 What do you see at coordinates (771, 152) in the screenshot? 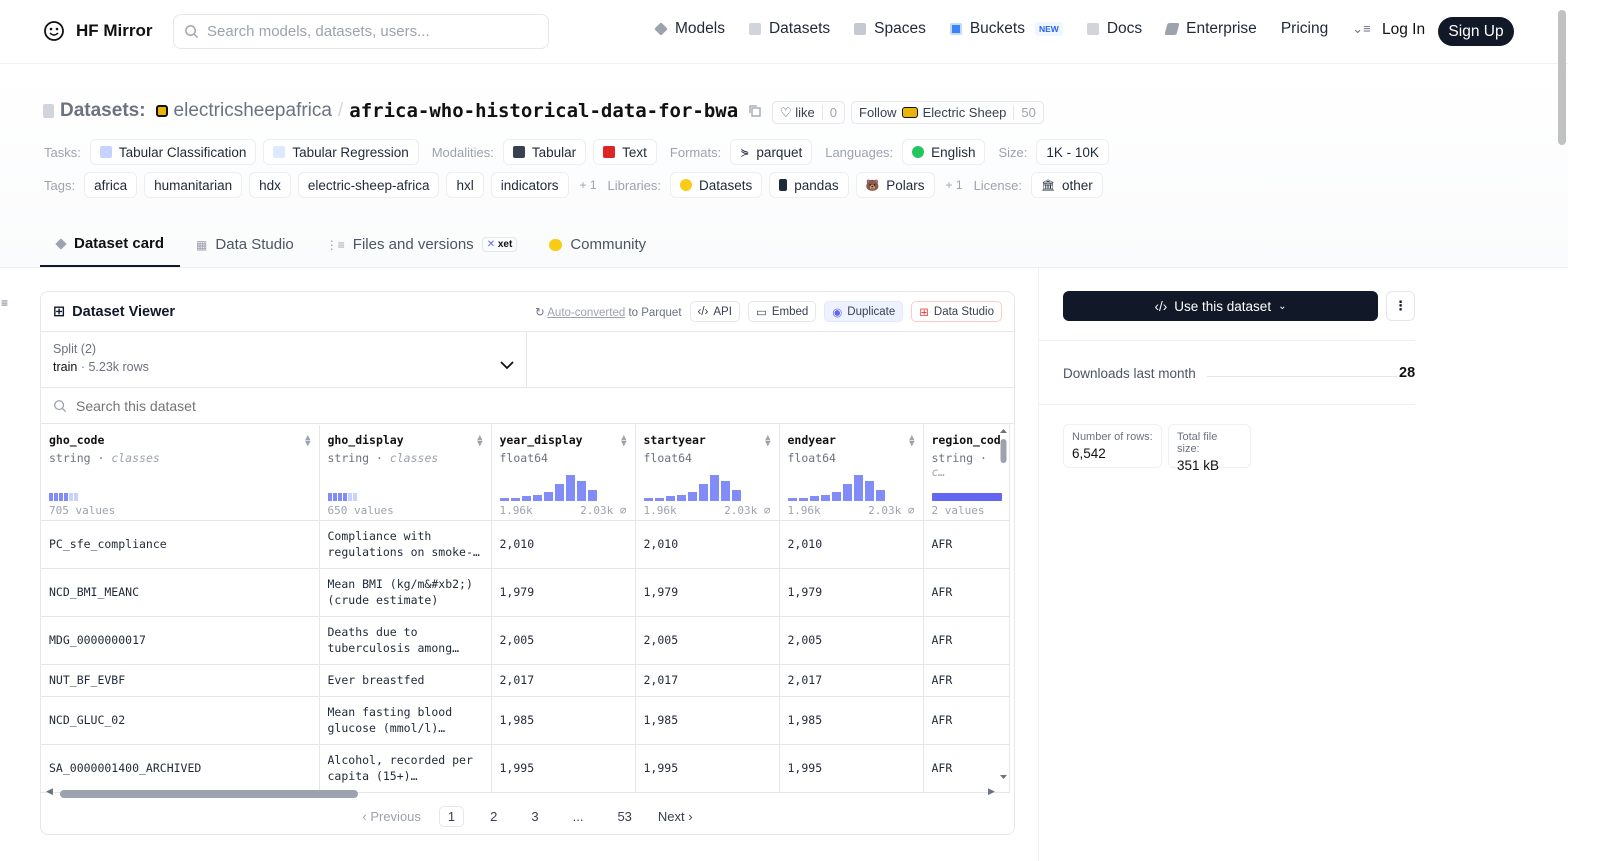
I see `format-tag: ⋟ parquet` at bounding box center [771, 152].